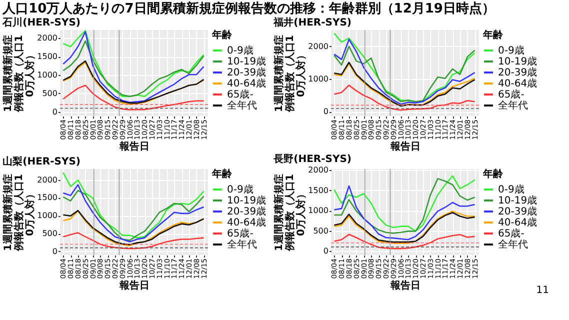  I want to click on chart-title: 長野(HER-SYS), so click(312, 159).